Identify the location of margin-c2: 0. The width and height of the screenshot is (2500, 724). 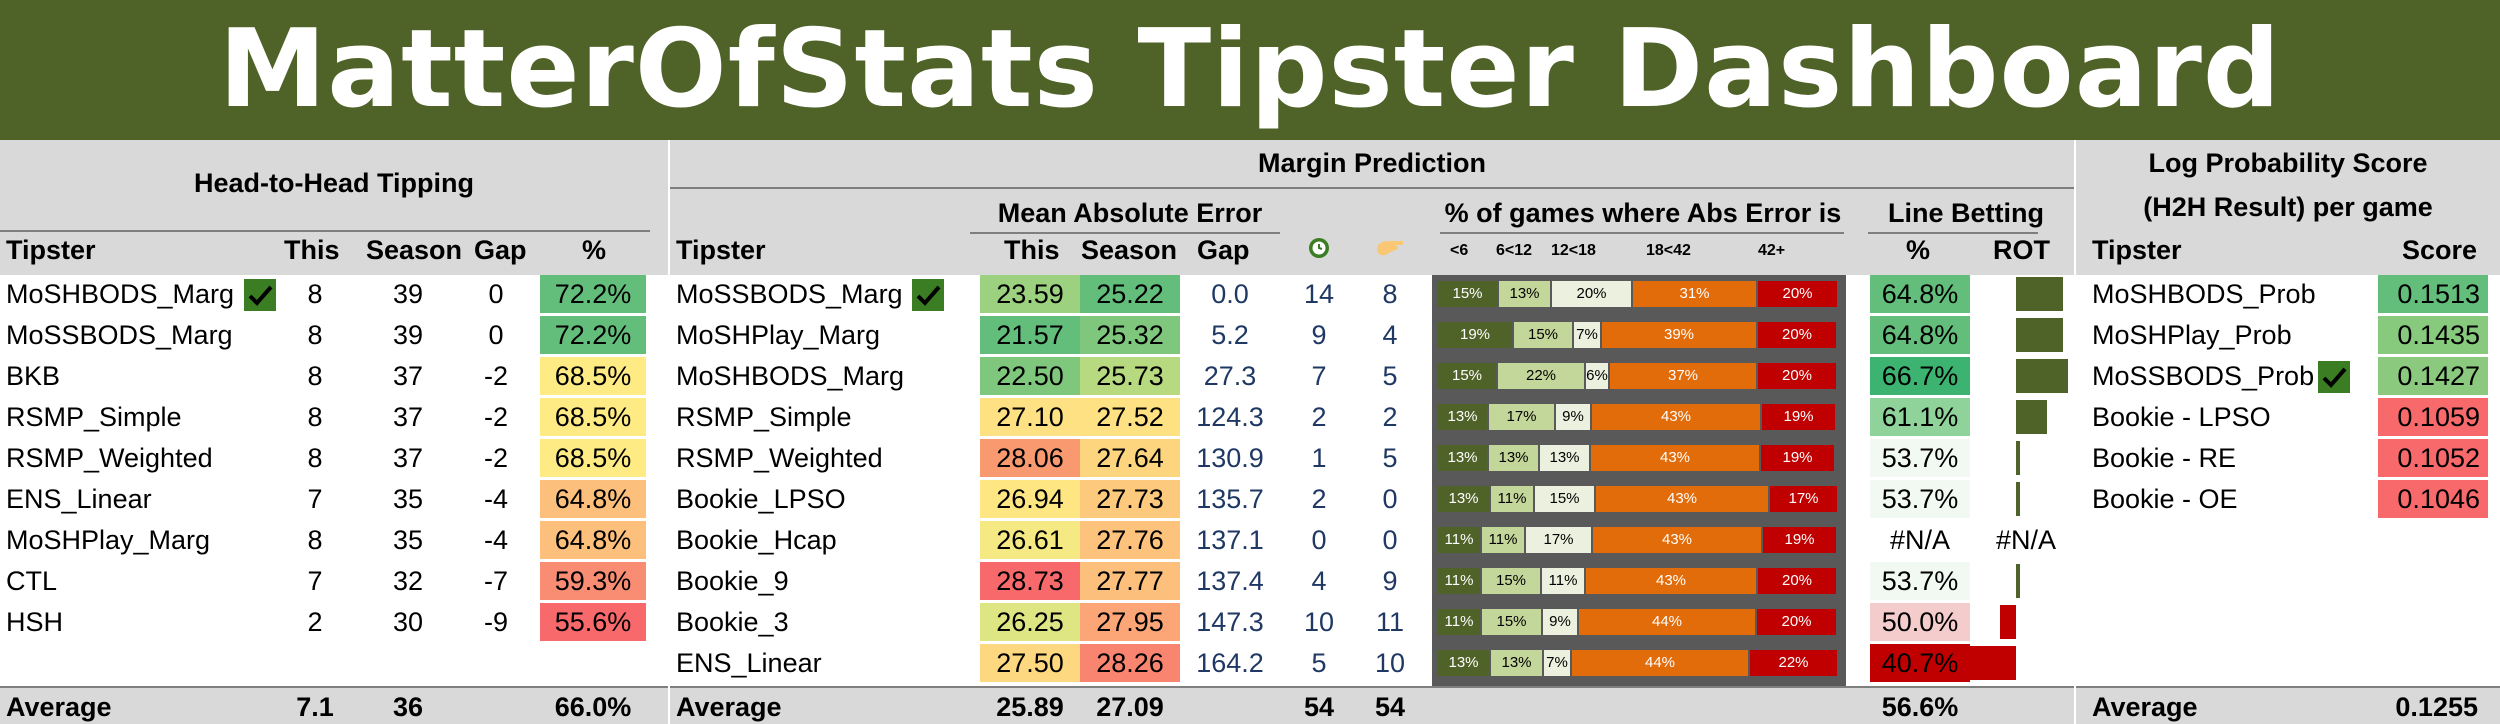
(1390, 540).